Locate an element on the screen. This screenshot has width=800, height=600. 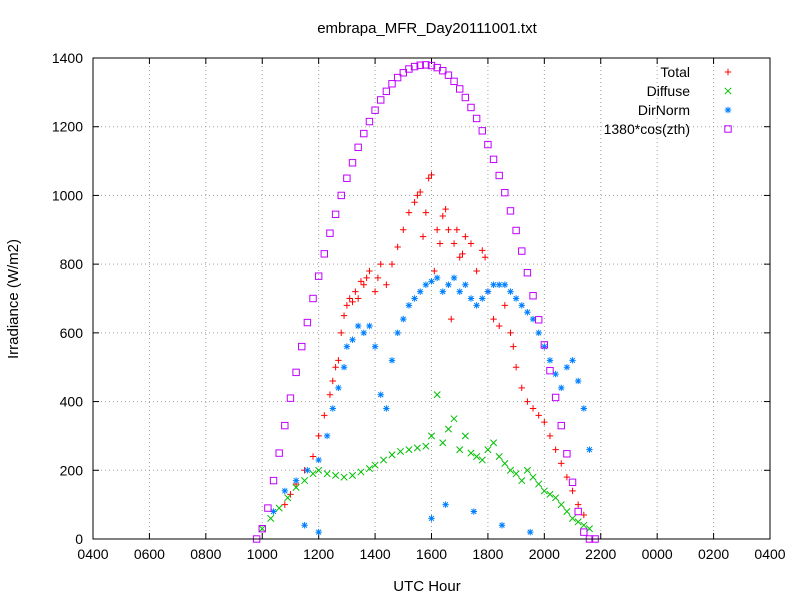
legend-label: Diffuse is located at coordinates (669, 91).